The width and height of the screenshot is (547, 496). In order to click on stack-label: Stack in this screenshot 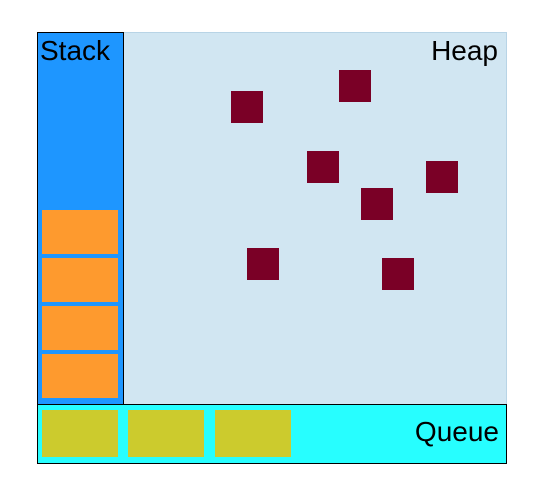, I will do `click(75, 50)`.